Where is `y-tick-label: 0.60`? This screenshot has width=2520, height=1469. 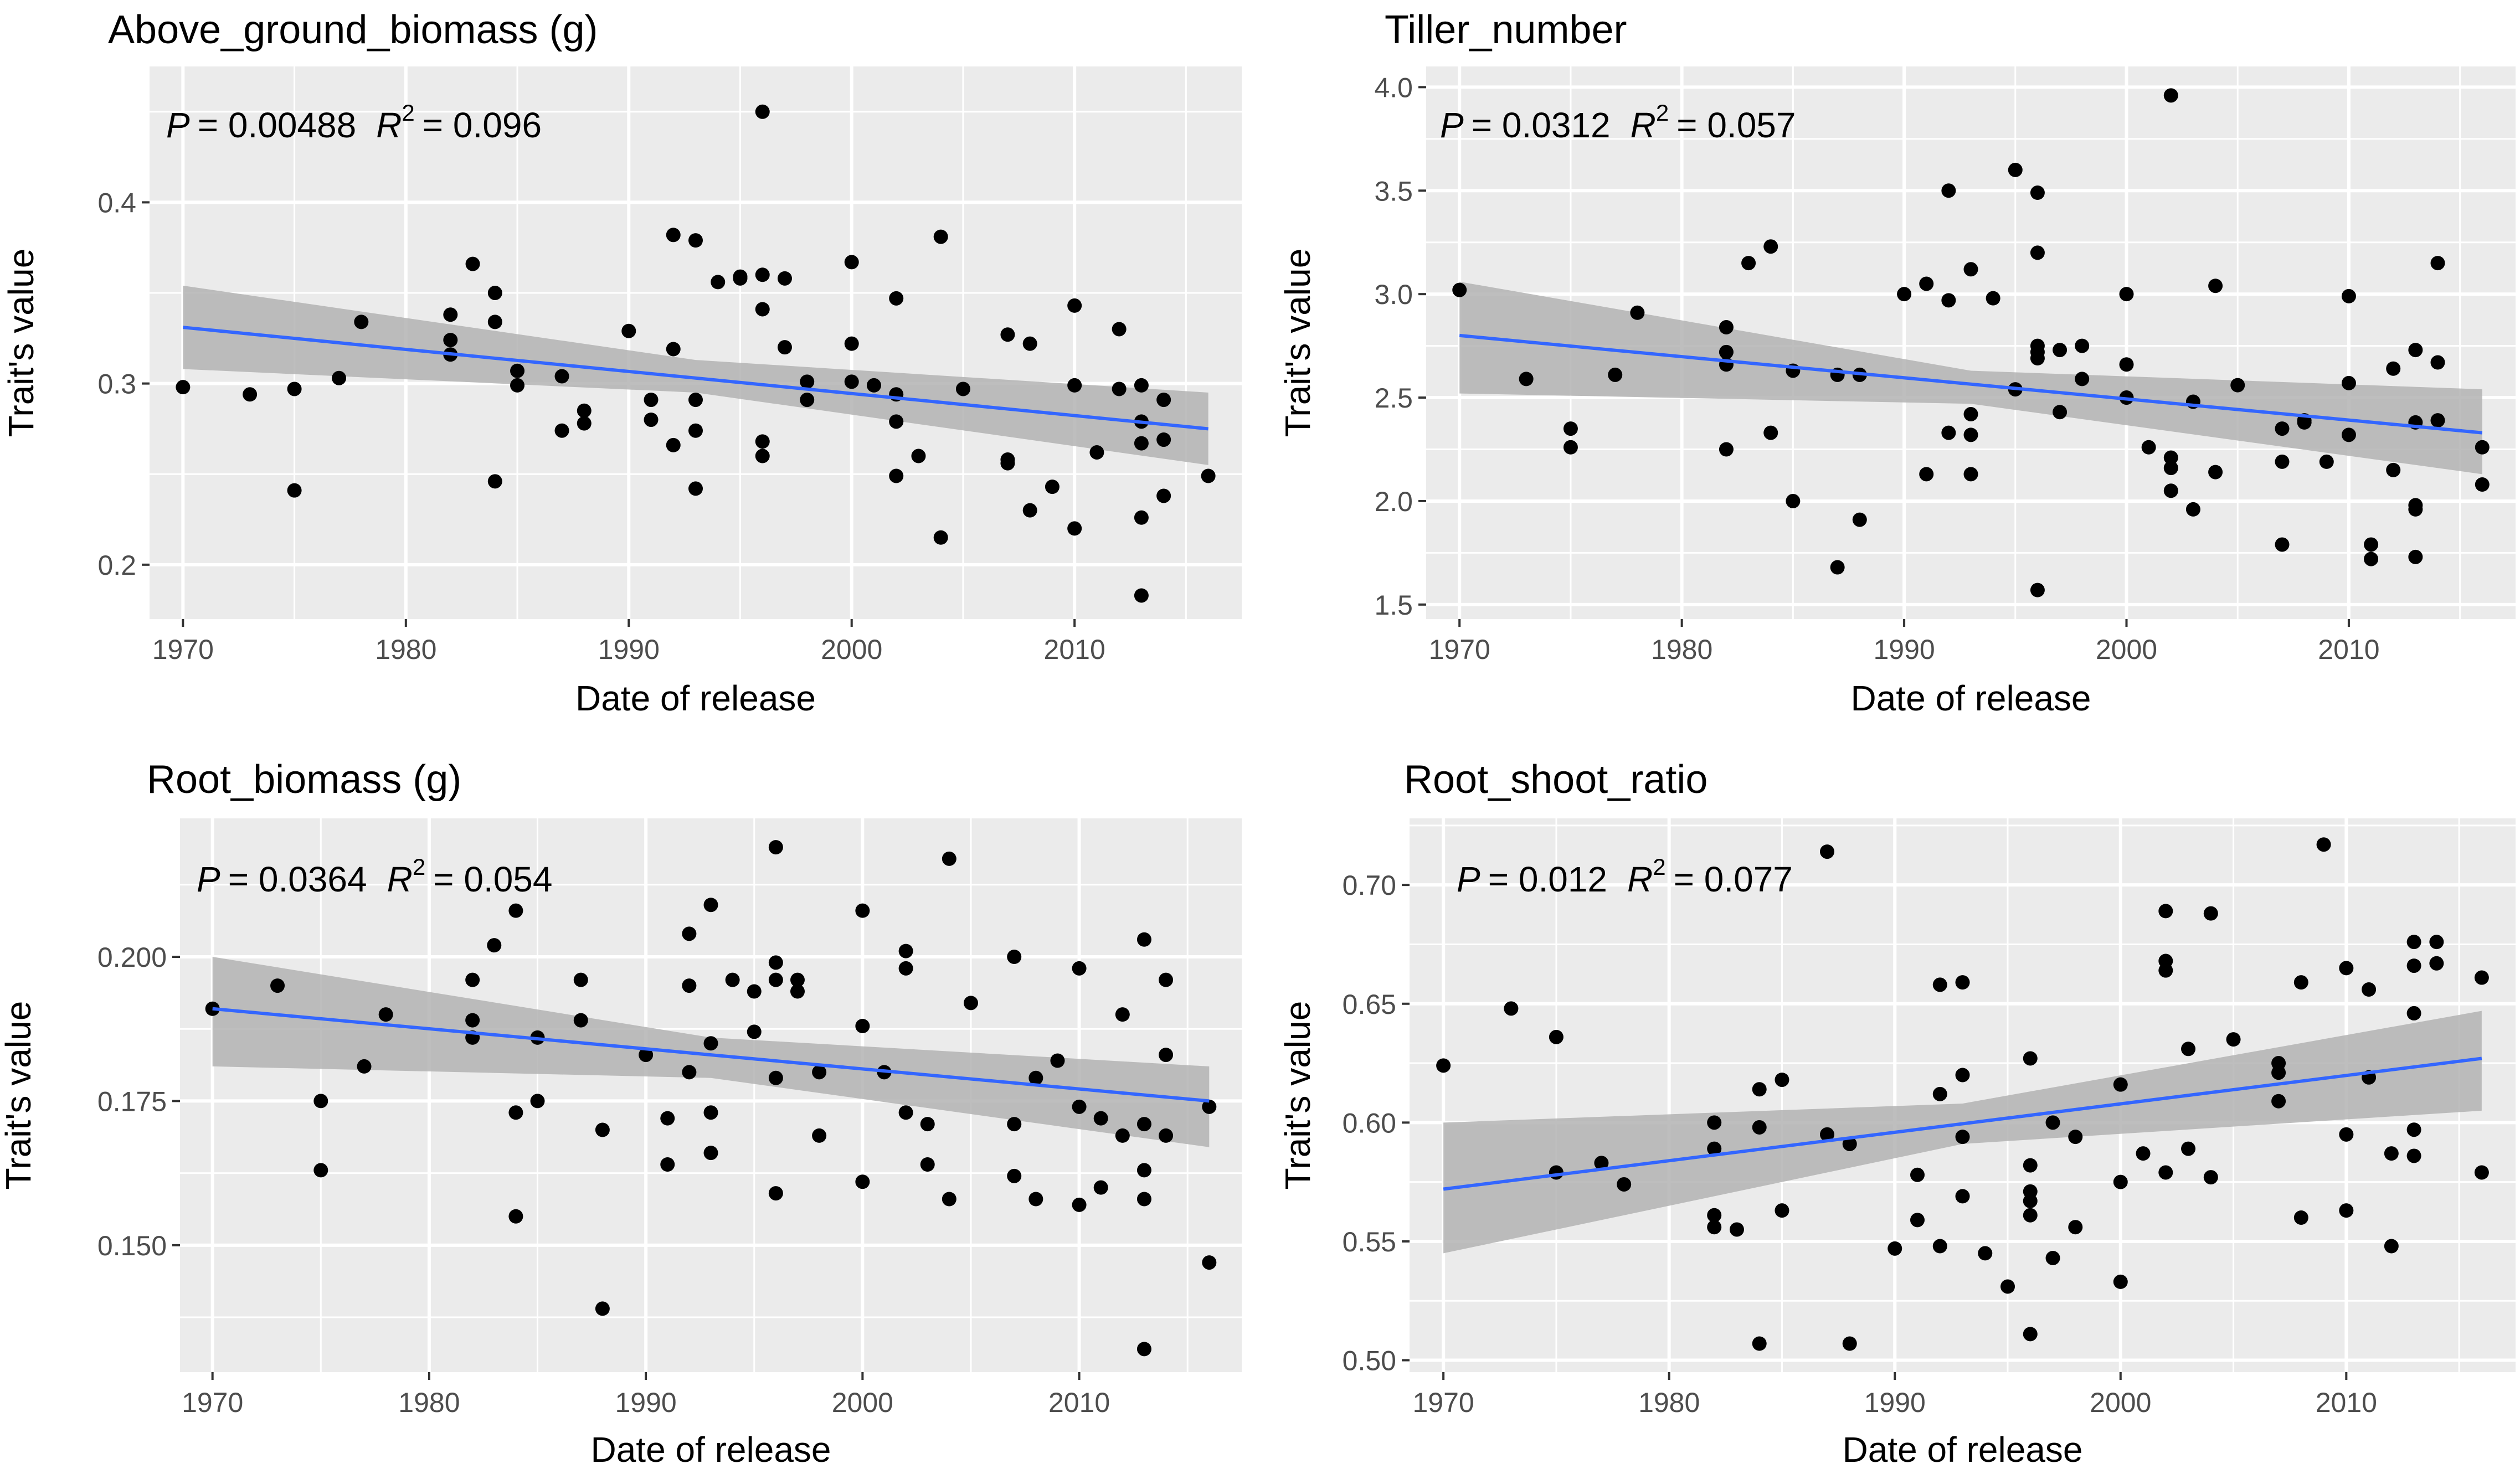 y-tick-label: 0.60 is located at coordinates (1370, 1122).